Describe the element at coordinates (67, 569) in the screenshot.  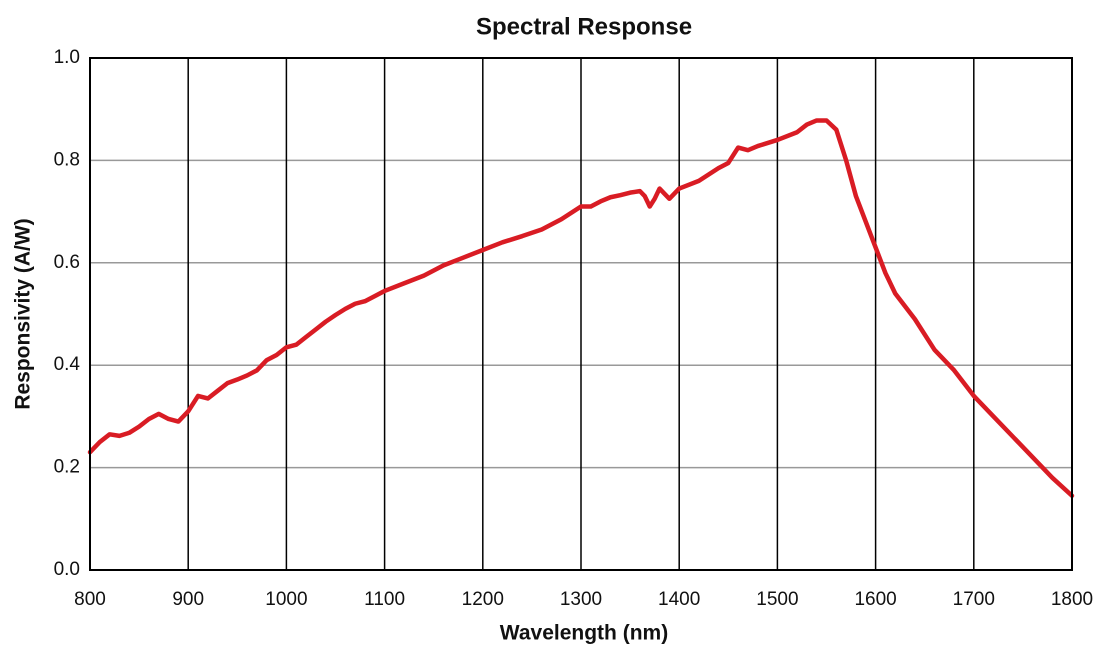
I see `y-tick-label: 0.0` at that location.